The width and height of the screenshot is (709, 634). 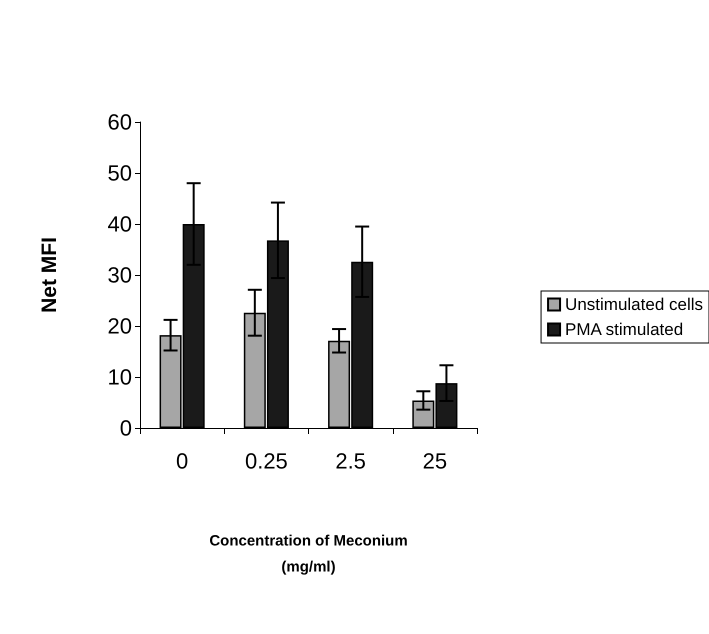 I want to click on y-tick-label: 50, so click(x=120, y=173).